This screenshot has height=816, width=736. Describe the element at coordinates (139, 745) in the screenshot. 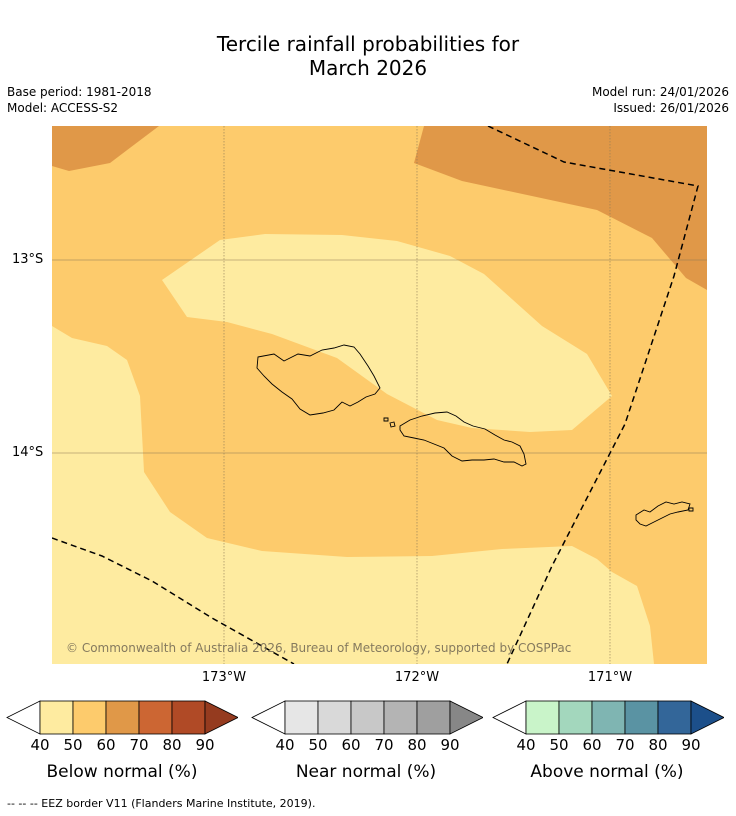

I see `below-normal-tick-70: 70` at that location.